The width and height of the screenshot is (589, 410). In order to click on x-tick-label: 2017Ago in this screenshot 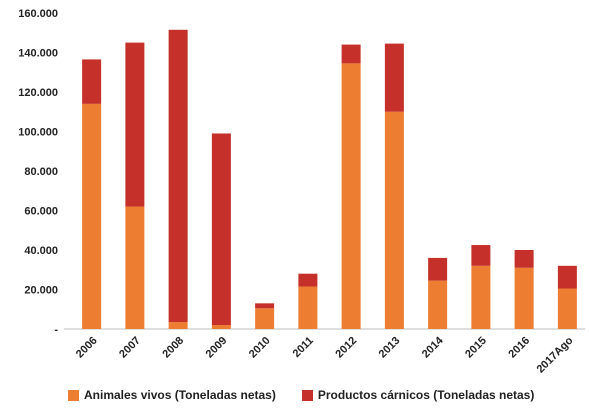, I will do `click(555, 354)`.